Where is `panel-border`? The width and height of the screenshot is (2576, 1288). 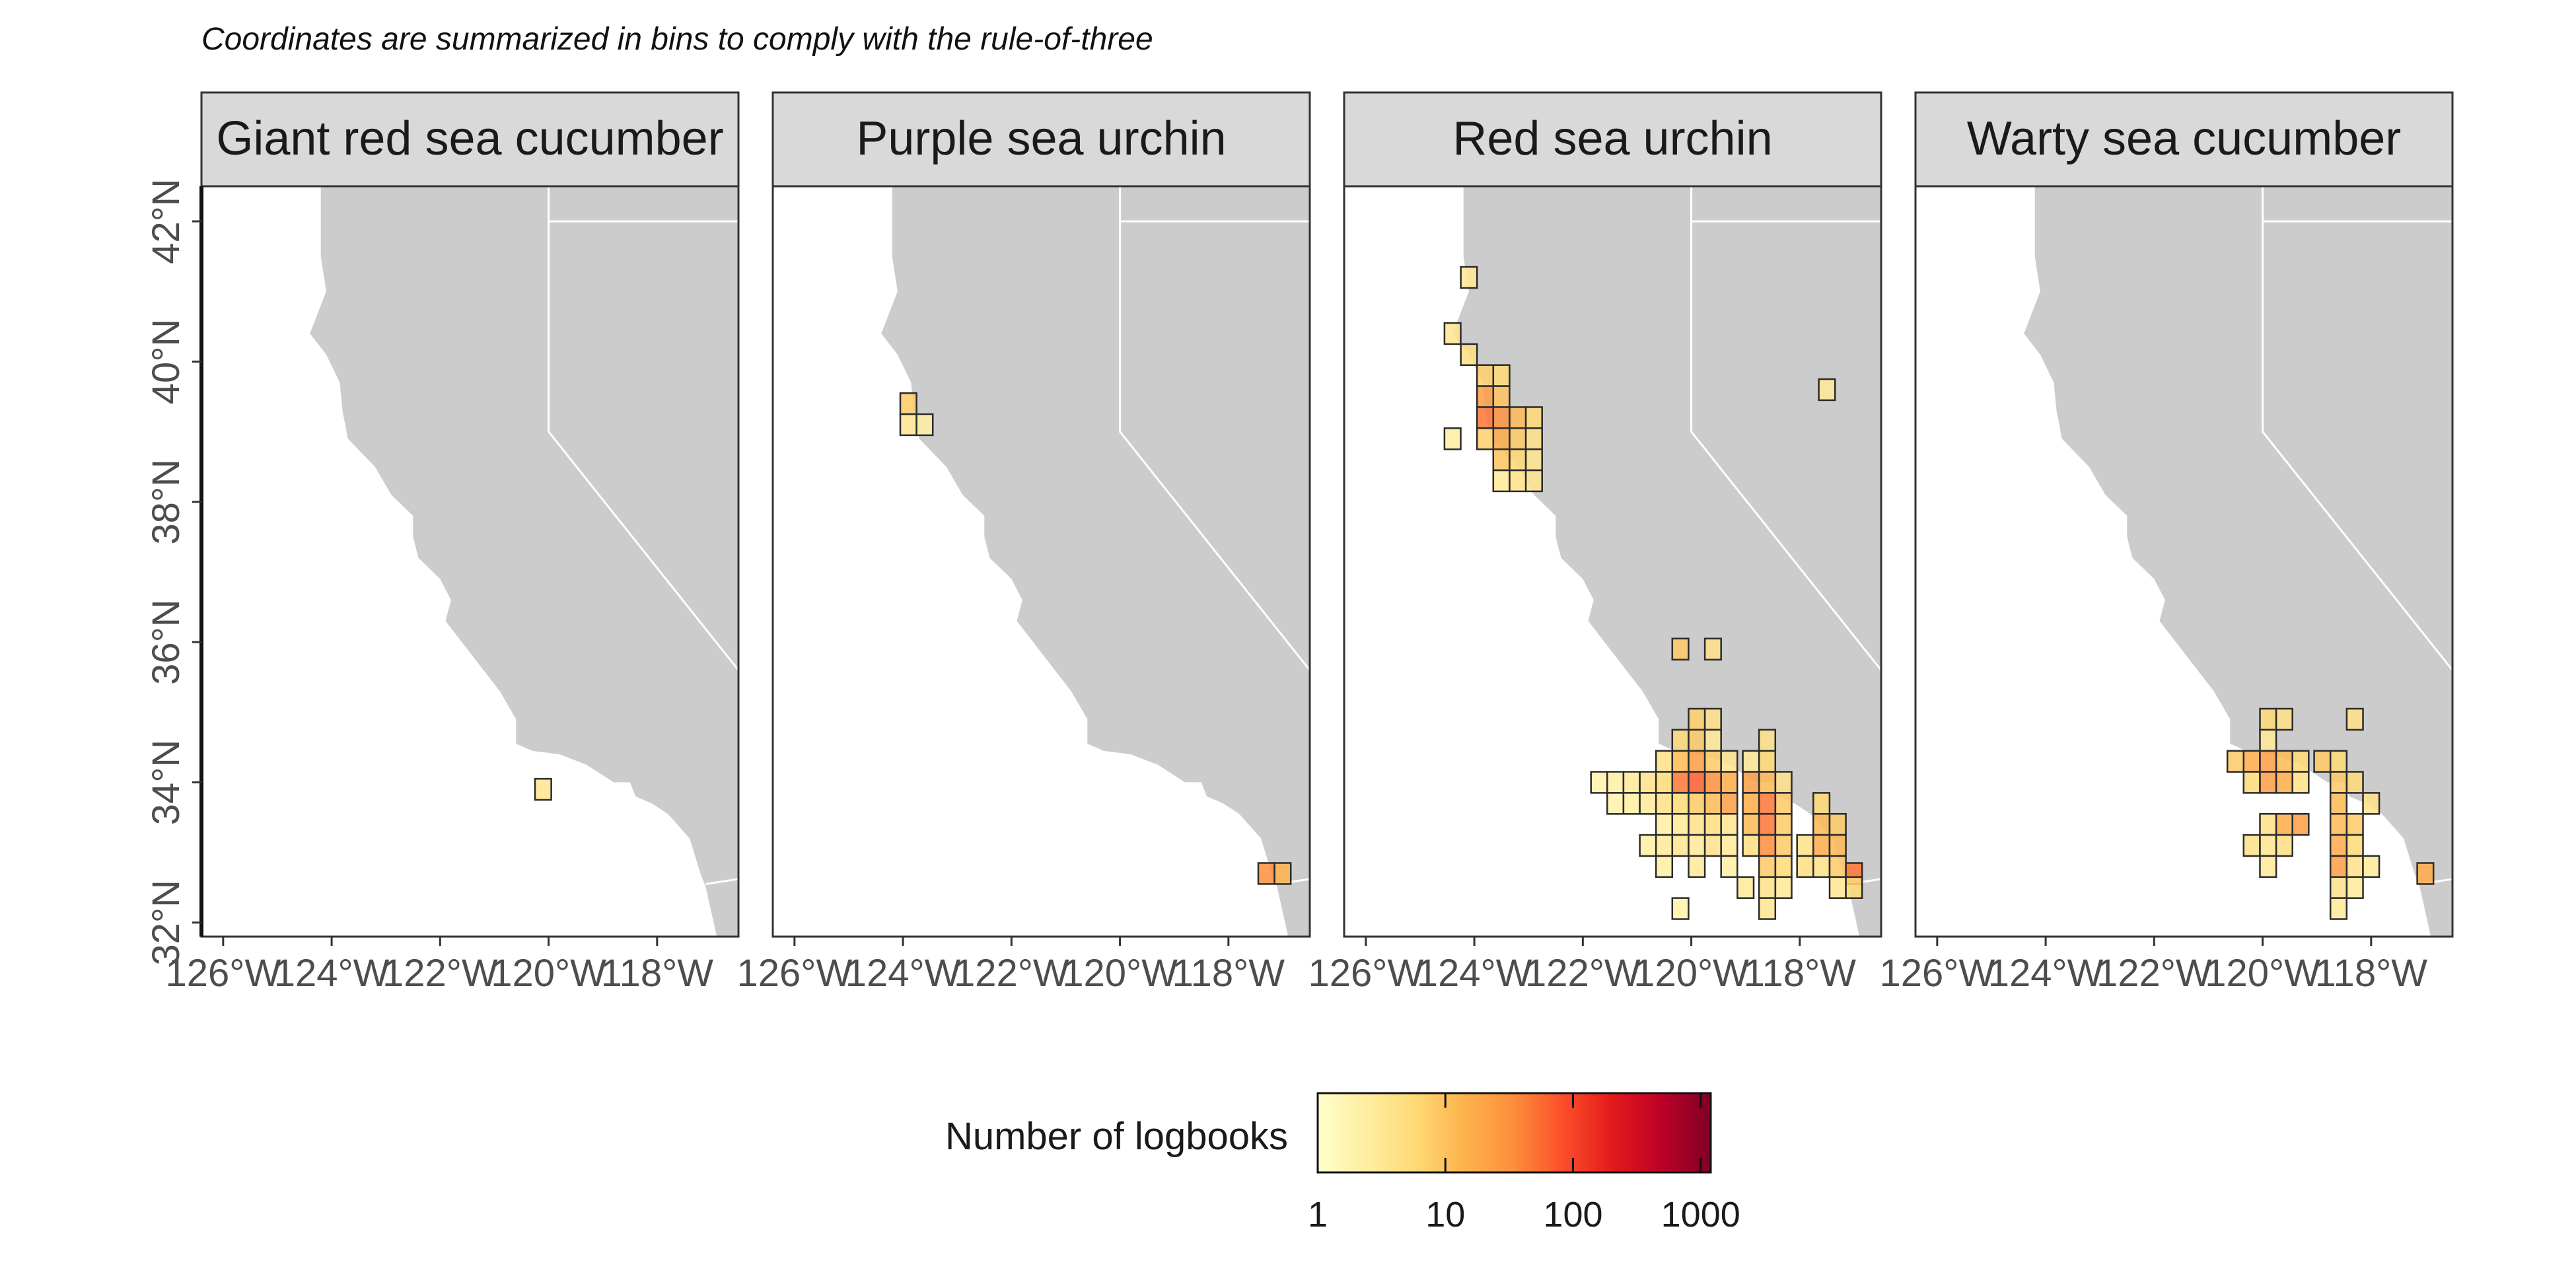
panel-border is located at coordinates (1613, 561).